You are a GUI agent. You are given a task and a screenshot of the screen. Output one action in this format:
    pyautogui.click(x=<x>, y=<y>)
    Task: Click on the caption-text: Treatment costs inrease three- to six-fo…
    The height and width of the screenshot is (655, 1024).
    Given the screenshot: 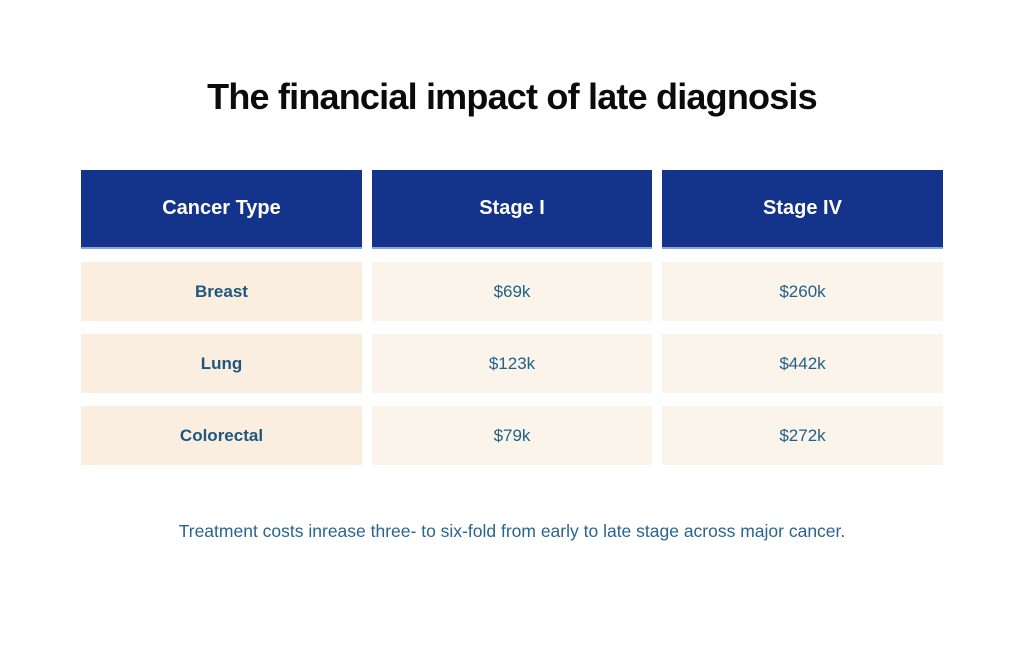 What is the action you would take?
    pyautogui.click(x=512, y=531)
    